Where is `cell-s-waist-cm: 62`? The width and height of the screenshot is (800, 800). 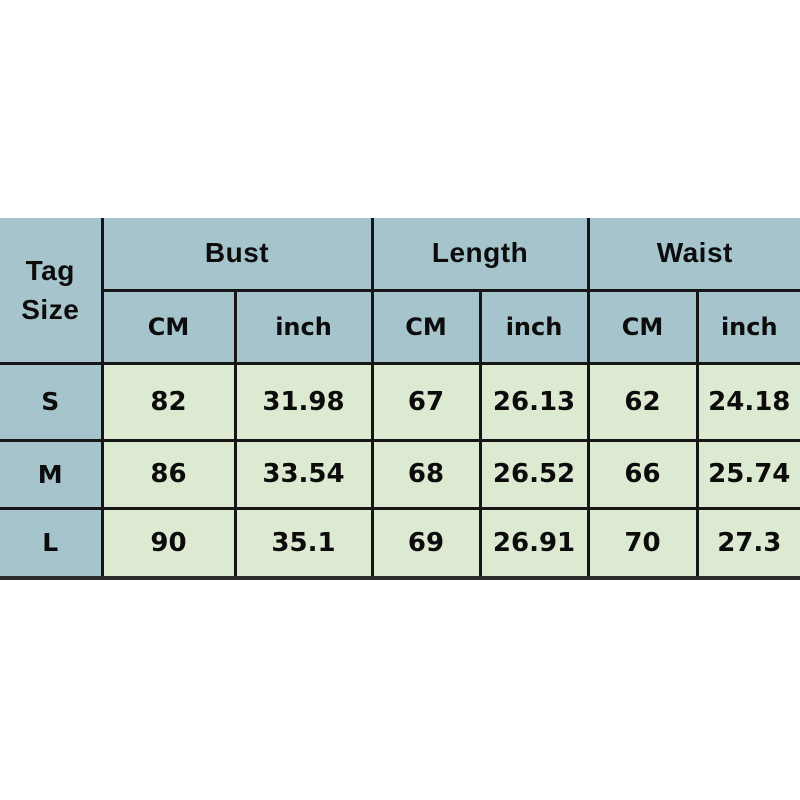
cell-s-waist-cm: 62 is located at coordinates (642, 402).